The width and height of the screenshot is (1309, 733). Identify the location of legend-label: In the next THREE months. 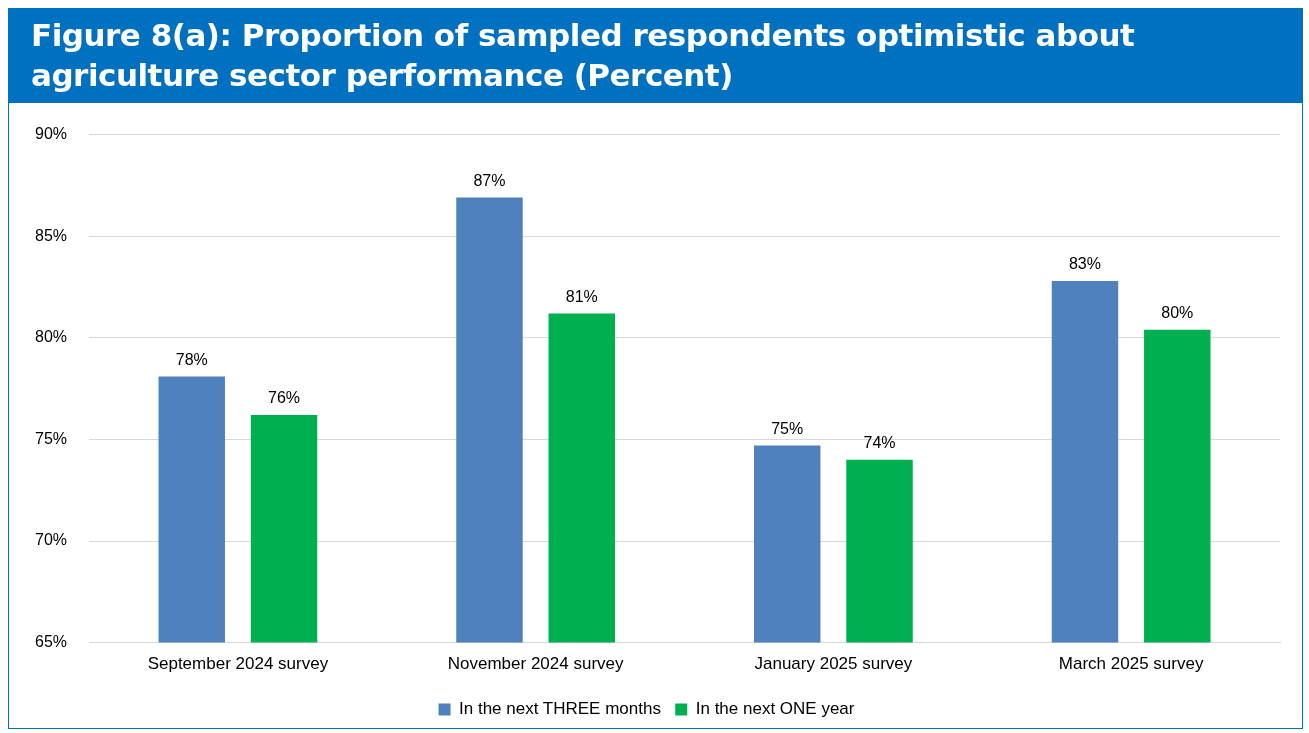
(560, 709).